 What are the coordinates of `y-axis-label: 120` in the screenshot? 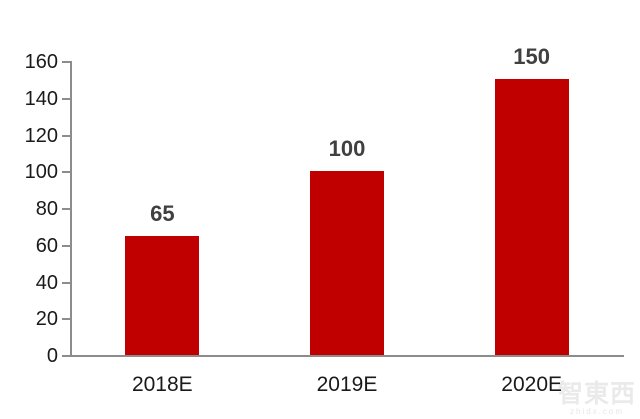 It's located at (41, 135).